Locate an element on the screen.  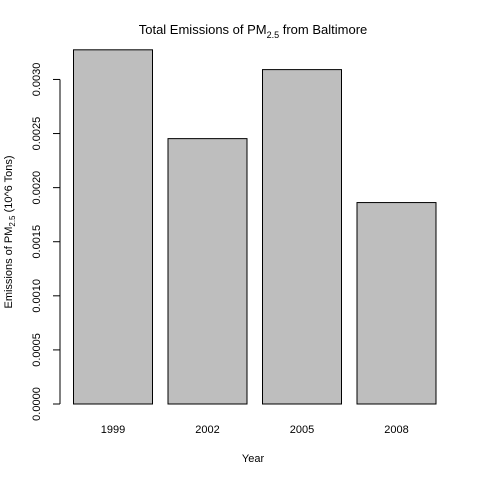
y-axis-label: Emissions of PM2.5 (10^6 Tons) is located at coordinates (10, 231).